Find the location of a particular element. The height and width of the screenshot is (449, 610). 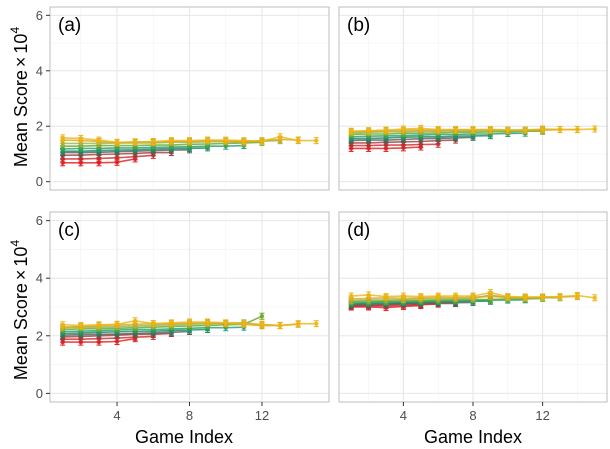

panel-label: (a) is located at coordinates (69, 25).